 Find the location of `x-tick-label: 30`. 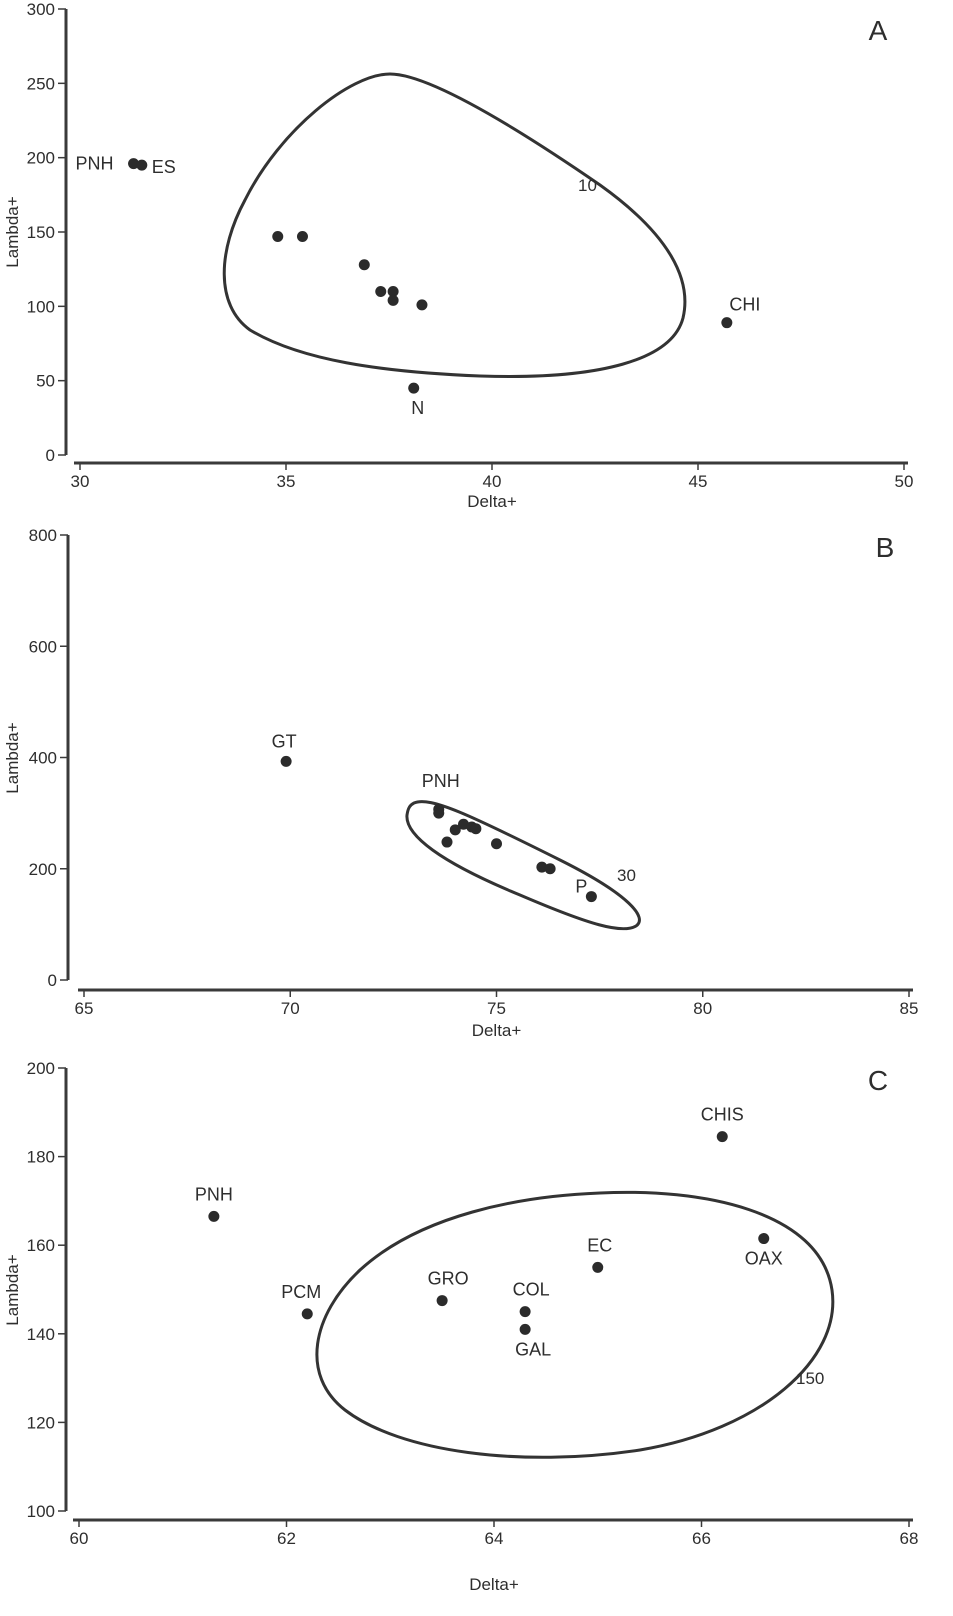

x-tick-label: 30 is located at coordinates (80, 481).